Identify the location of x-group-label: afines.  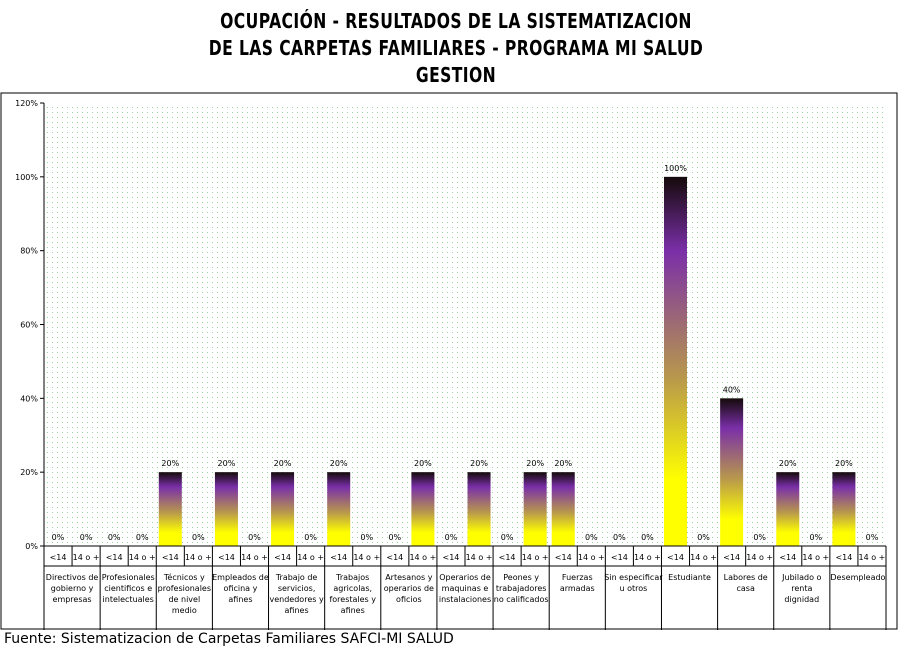
(353, 610).